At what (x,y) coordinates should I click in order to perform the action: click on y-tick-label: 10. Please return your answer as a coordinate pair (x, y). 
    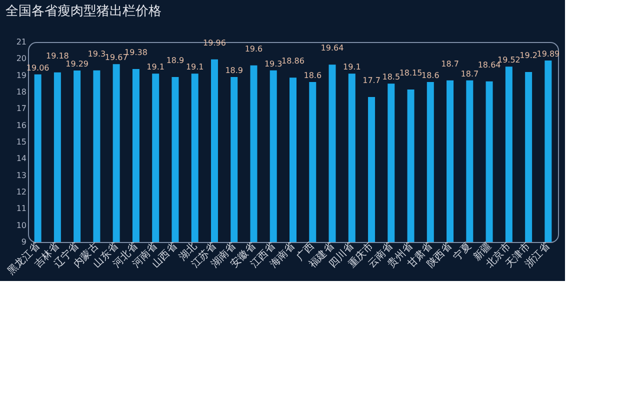
    Looking at the image, I should click on (21, 225).